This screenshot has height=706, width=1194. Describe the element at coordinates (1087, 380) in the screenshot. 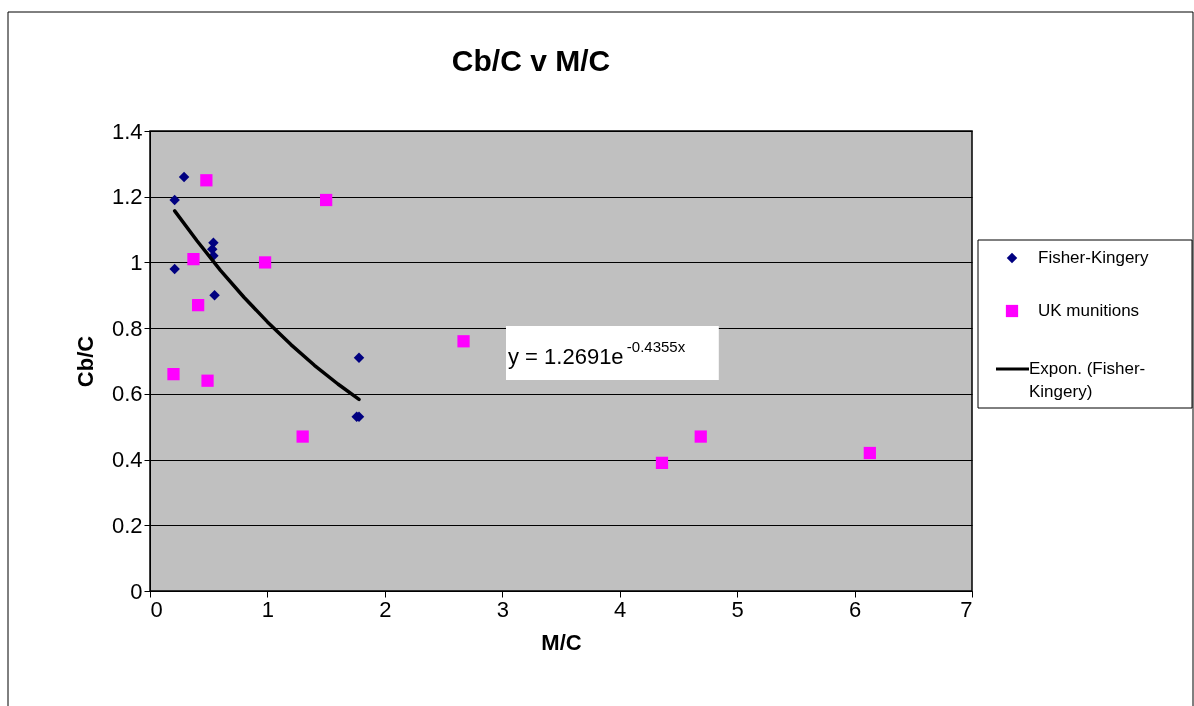

I see `legend-label: Expon. (Fisher-Kingery)` at that location.